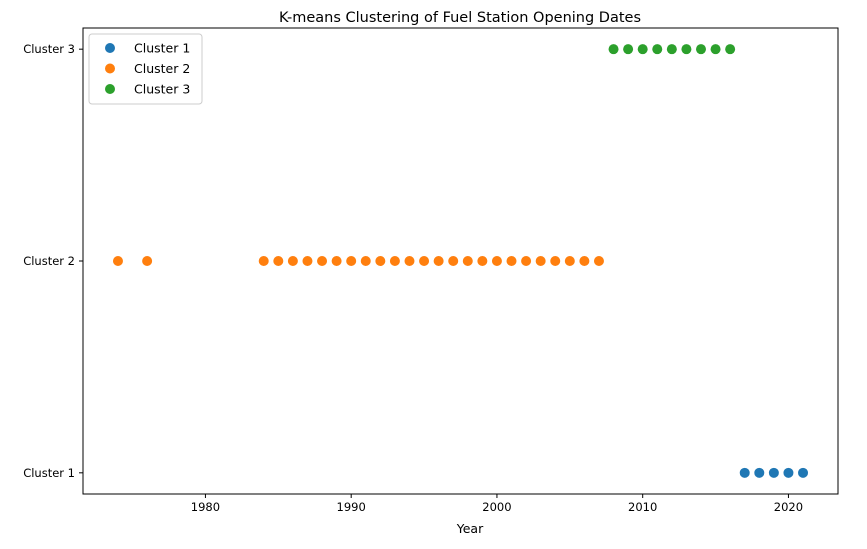  I want to click on y-tick-label: Cluster 2, so click(49, 261).